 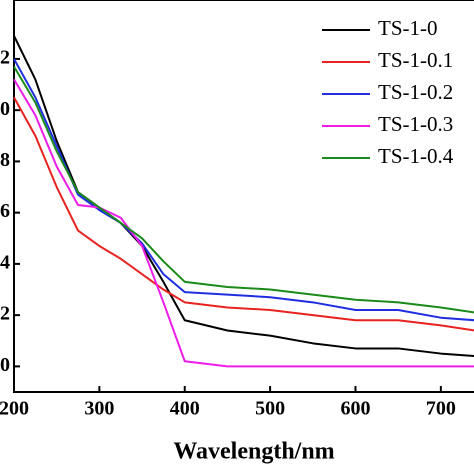 What do you see at coordinates (415, 124) in the screenshot?
I see `legend-label: TS-1-0.3` at bounding box center [415, 124].